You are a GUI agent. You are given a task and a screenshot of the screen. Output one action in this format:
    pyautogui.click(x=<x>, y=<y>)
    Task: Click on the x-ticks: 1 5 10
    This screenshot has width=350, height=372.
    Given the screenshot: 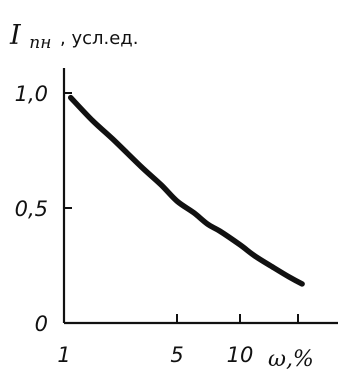 What is the action you would take?
    pyautogui.click(x=178, y=340)
    